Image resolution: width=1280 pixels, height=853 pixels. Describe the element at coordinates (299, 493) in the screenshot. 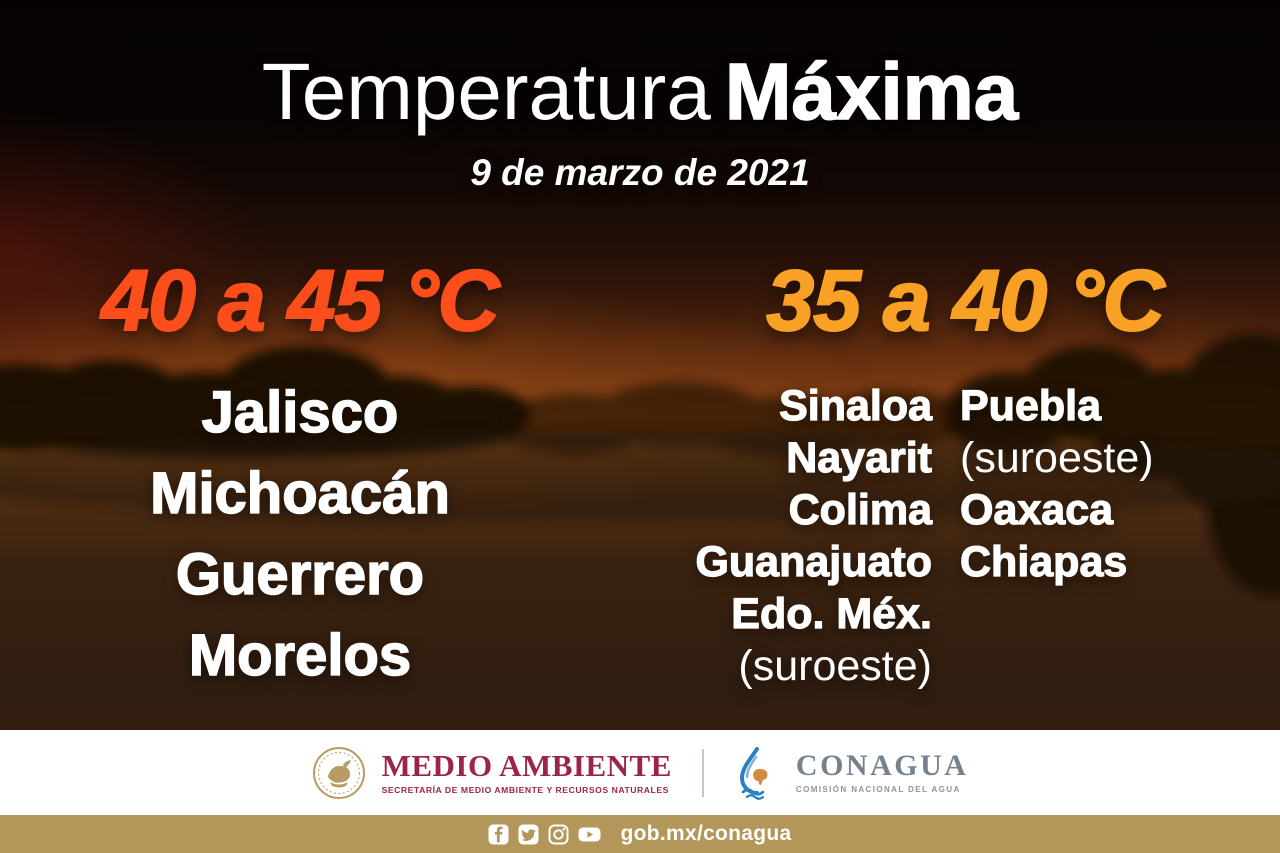

I see `state-item: Michoacán` at that location.